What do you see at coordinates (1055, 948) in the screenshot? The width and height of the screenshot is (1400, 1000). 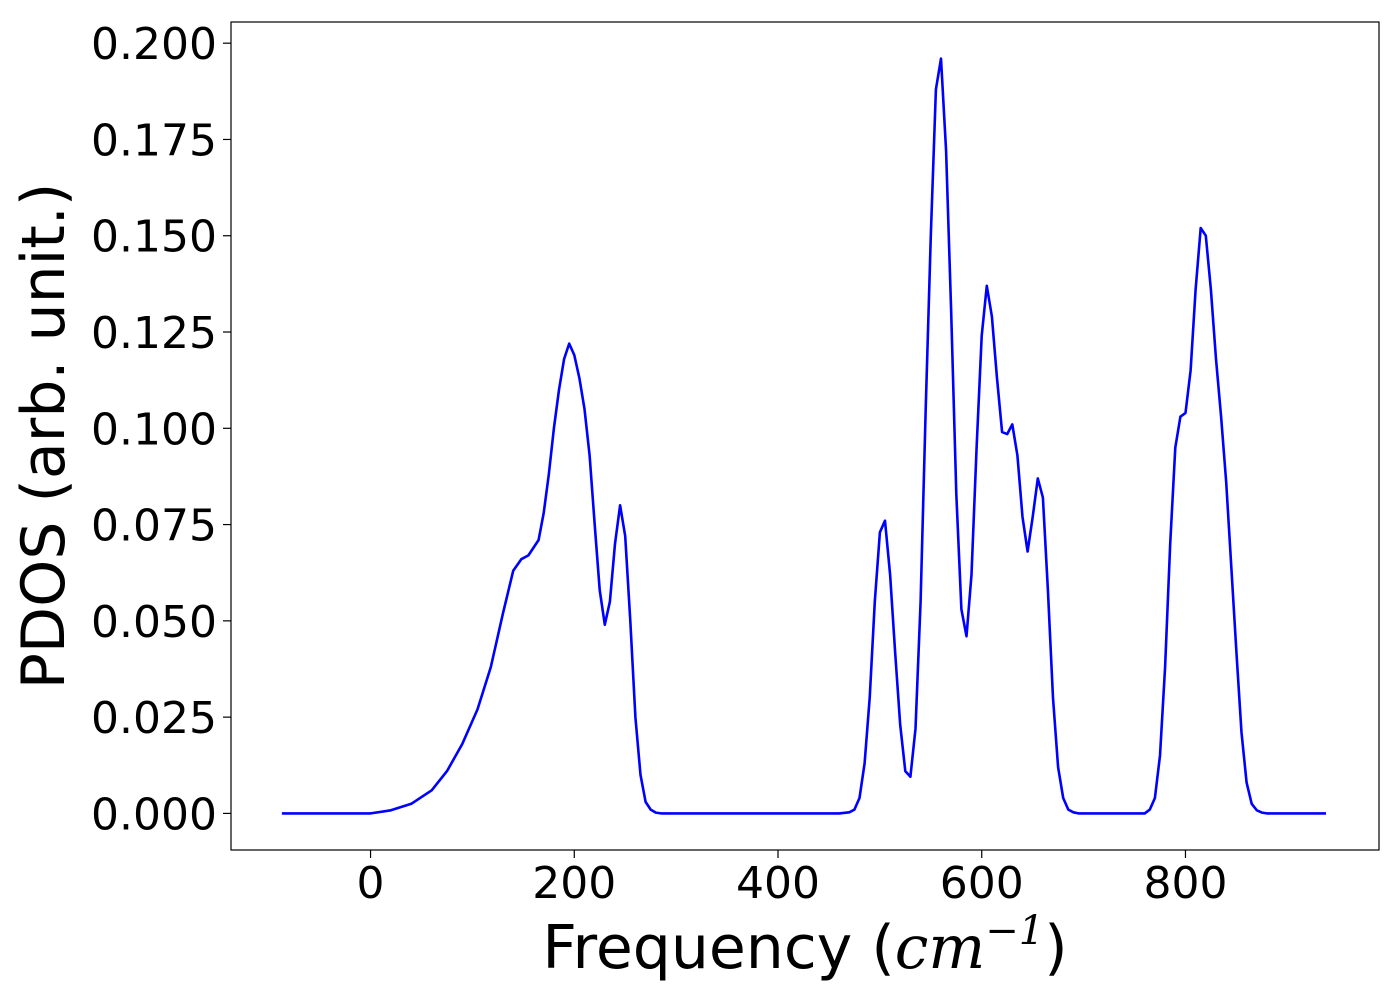 I see `x-axis-label-close: )` at bounding box center [1055, 948].